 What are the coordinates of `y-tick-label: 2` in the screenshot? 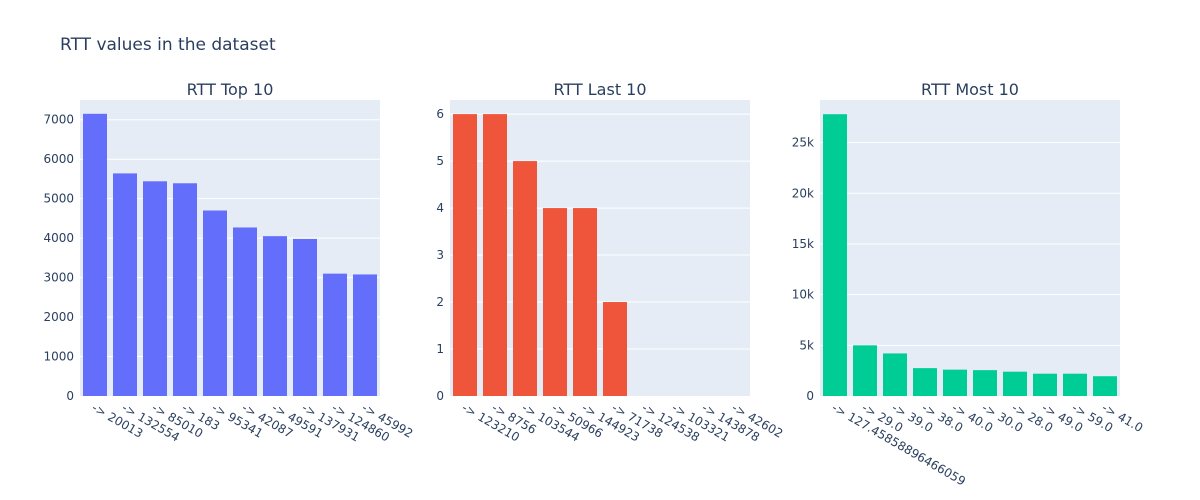 It's located at (440, 302).